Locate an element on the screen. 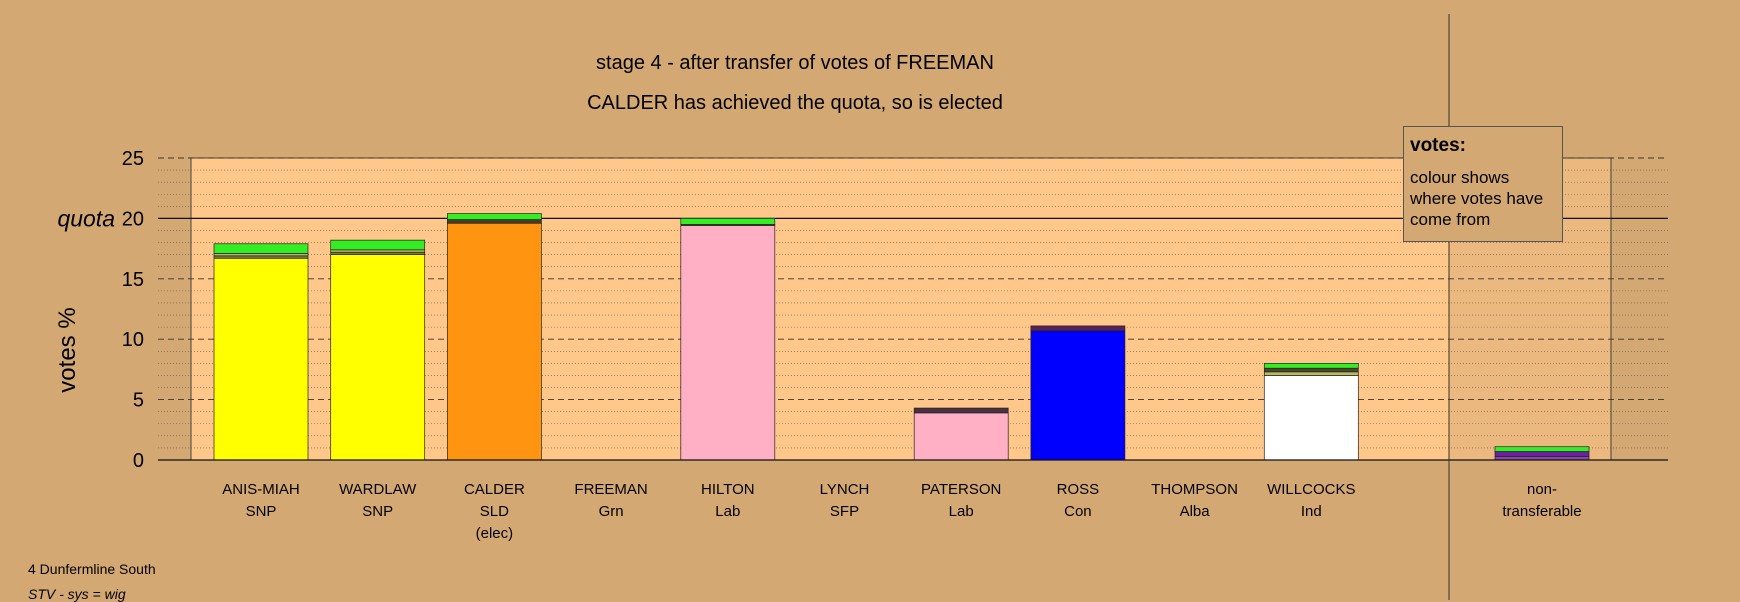 The image size is (1740, 602). candidate-label-line: SLD is located at coordinates (494, 511).